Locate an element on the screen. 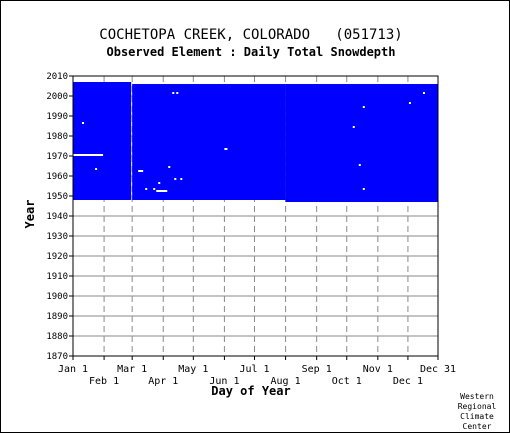 The width and height of the screenshot is (510, 434). y-tick-label: 1970 is located at coordinates (57, 157).